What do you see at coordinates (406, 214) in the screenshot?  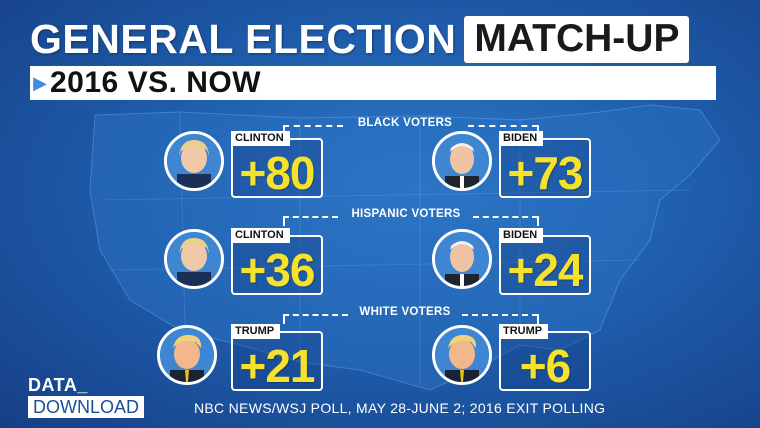 I see `group-label-hispanic-voters: HISPANIC VOTERS` at bounding box center [406, 214].